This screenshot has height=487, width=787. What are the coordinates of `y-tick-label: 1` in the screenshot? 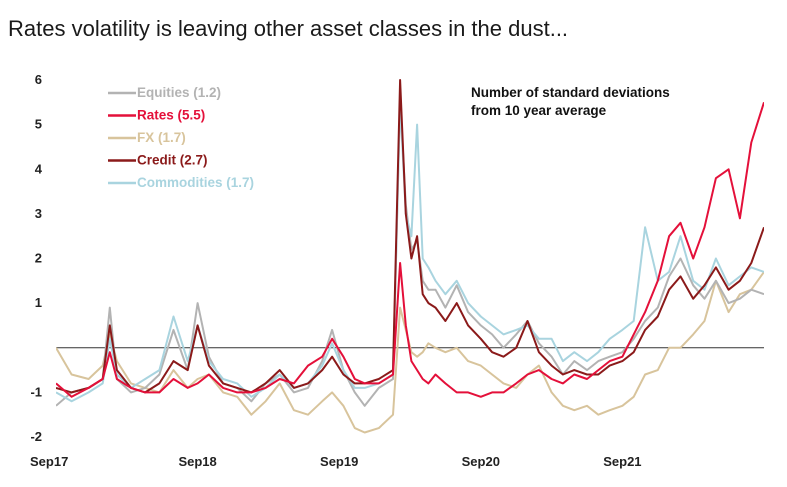 It's located at (38, 302).